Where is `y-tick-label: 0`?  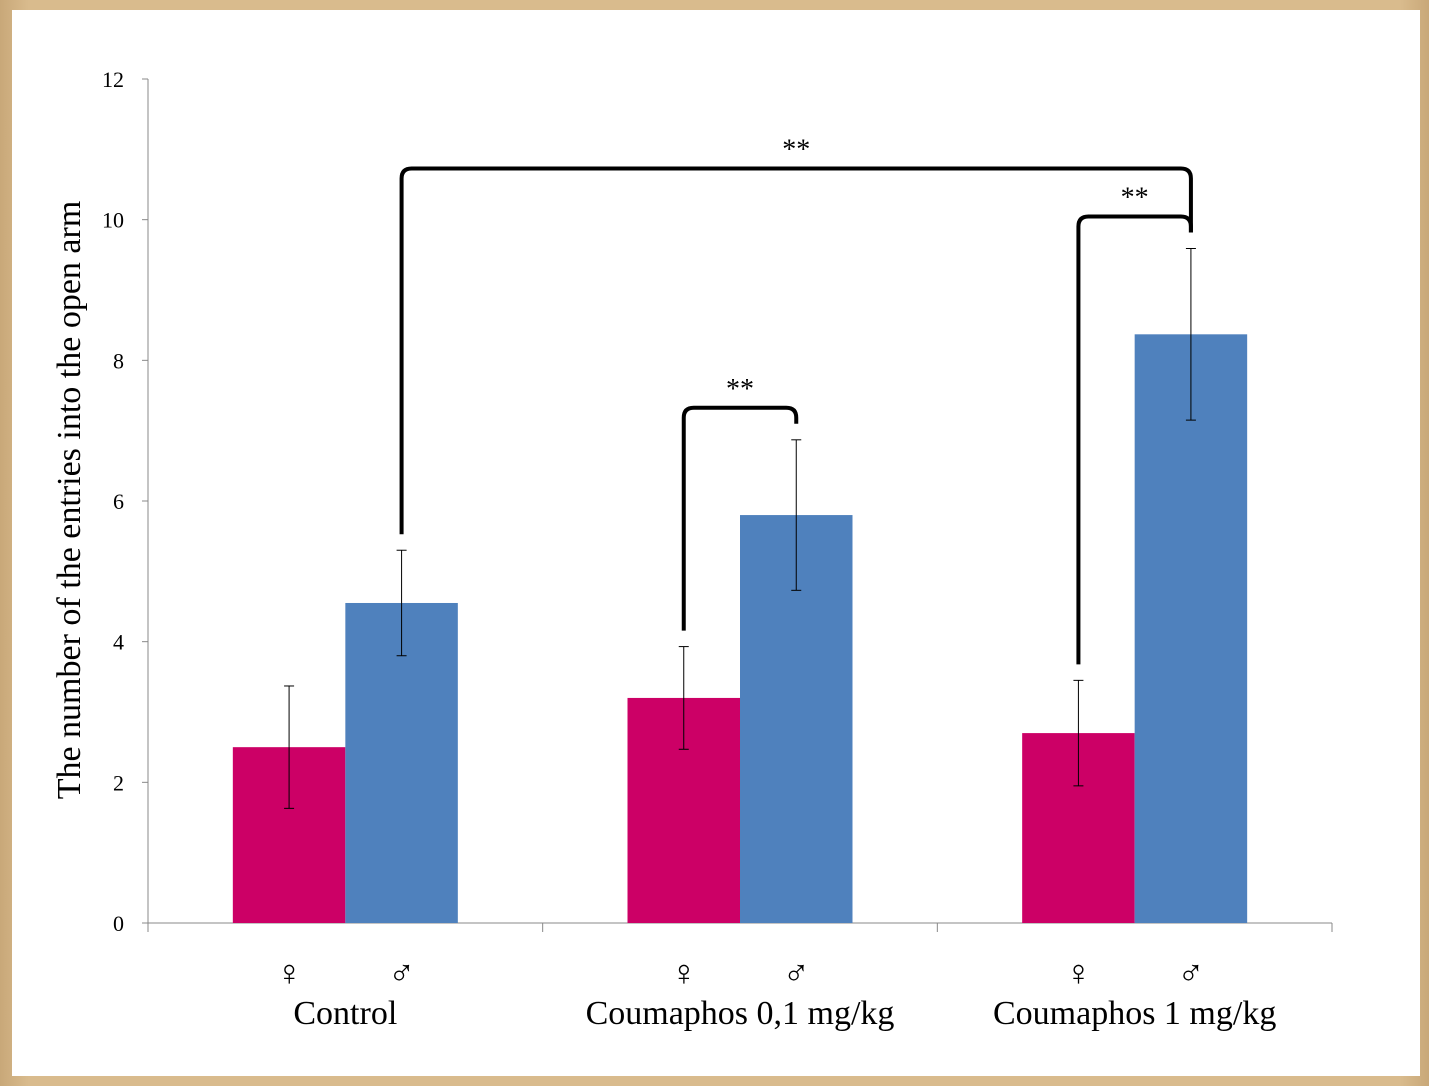
y-tick-label: 0 is located at coordinates (118, 923).